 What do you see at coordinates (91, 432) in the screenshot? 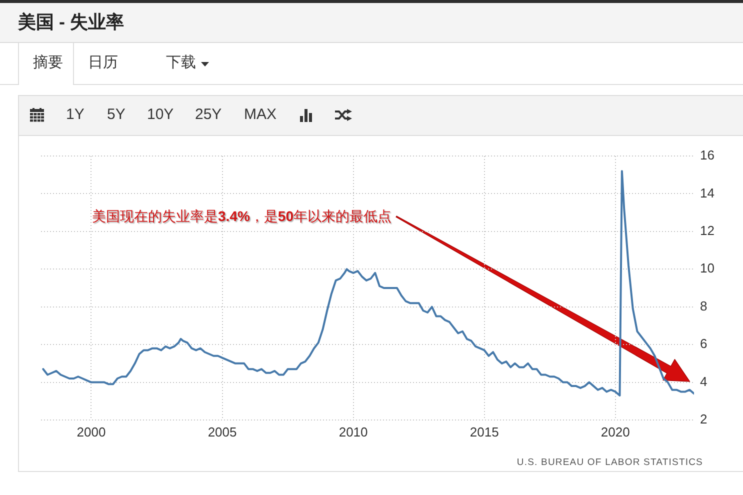
I see `x-tick-label: 2000` at bounding box center [91, 432].